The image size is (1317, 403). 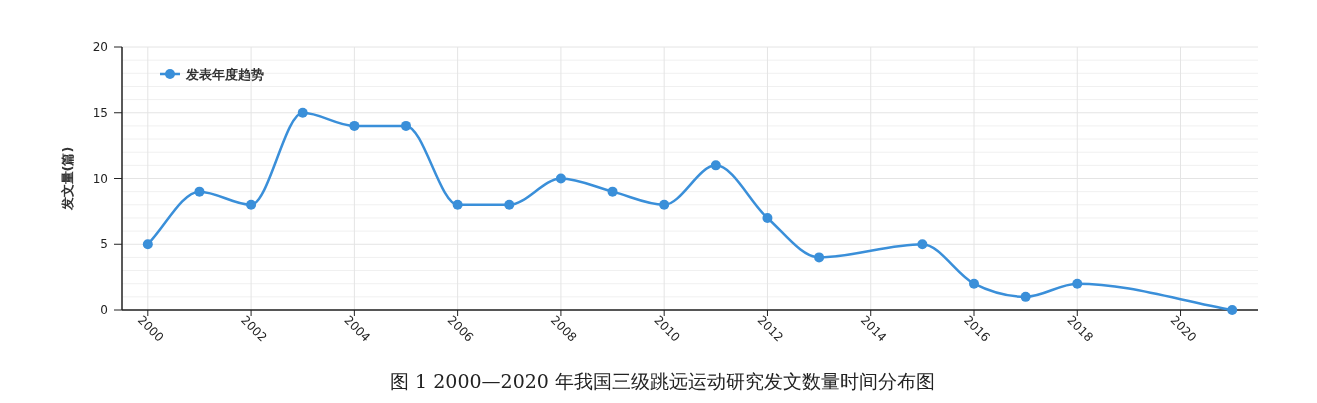 What do you see at coordinates (100, 112) in the screenshot?
I see `y-tick-label: 15` at bounding box center [100, 112].